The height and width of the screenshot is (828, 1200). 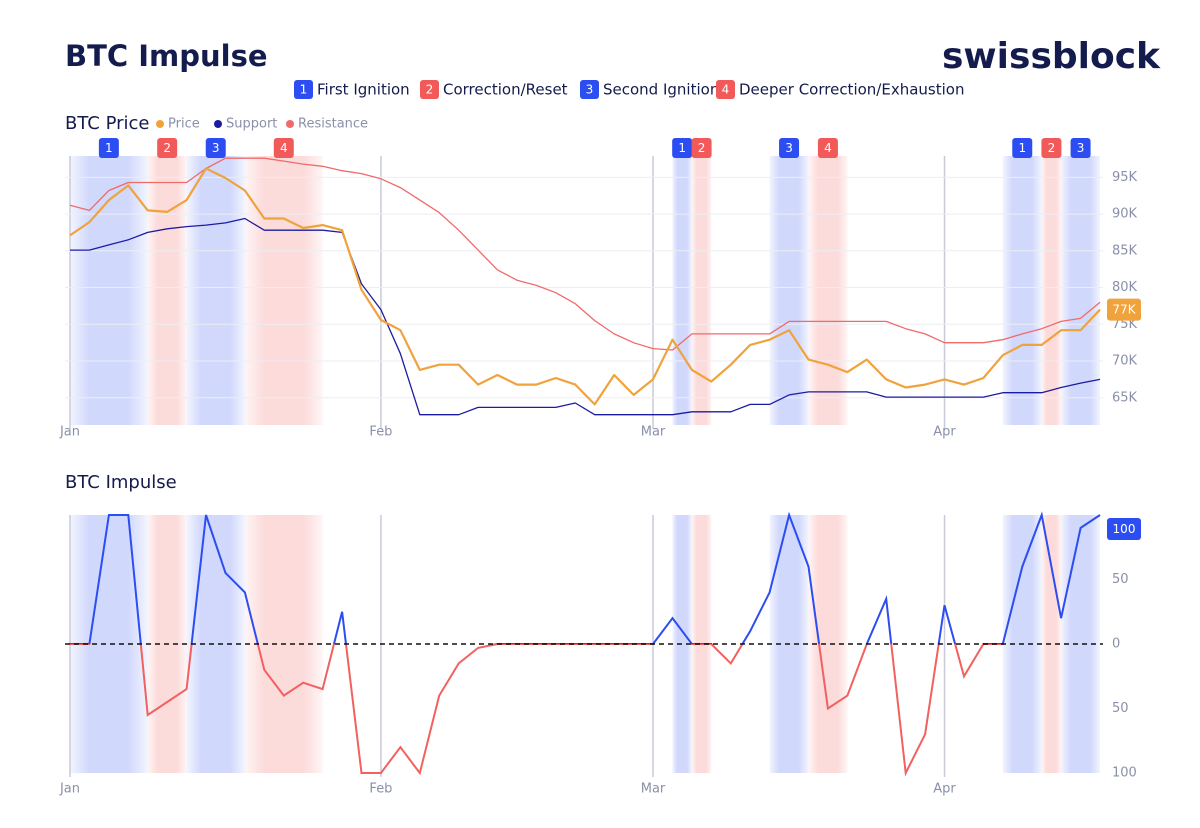 I want to click on y-tick-label: 70K, so click(x=1125, y=361).